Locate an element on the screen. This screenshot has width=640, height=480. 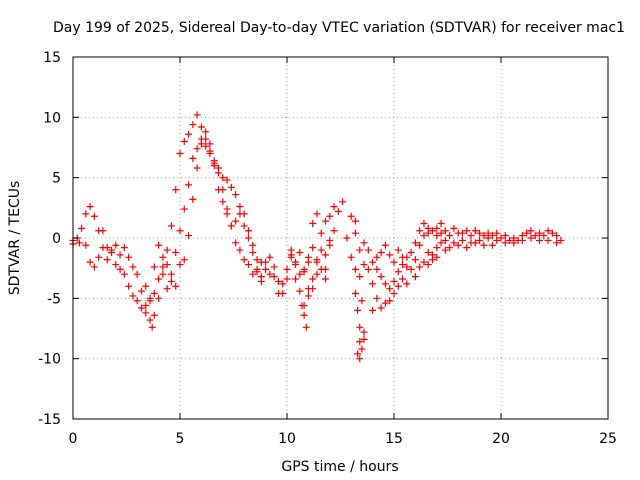
x-tick-label: 20 is located at coordinates (501, 439).